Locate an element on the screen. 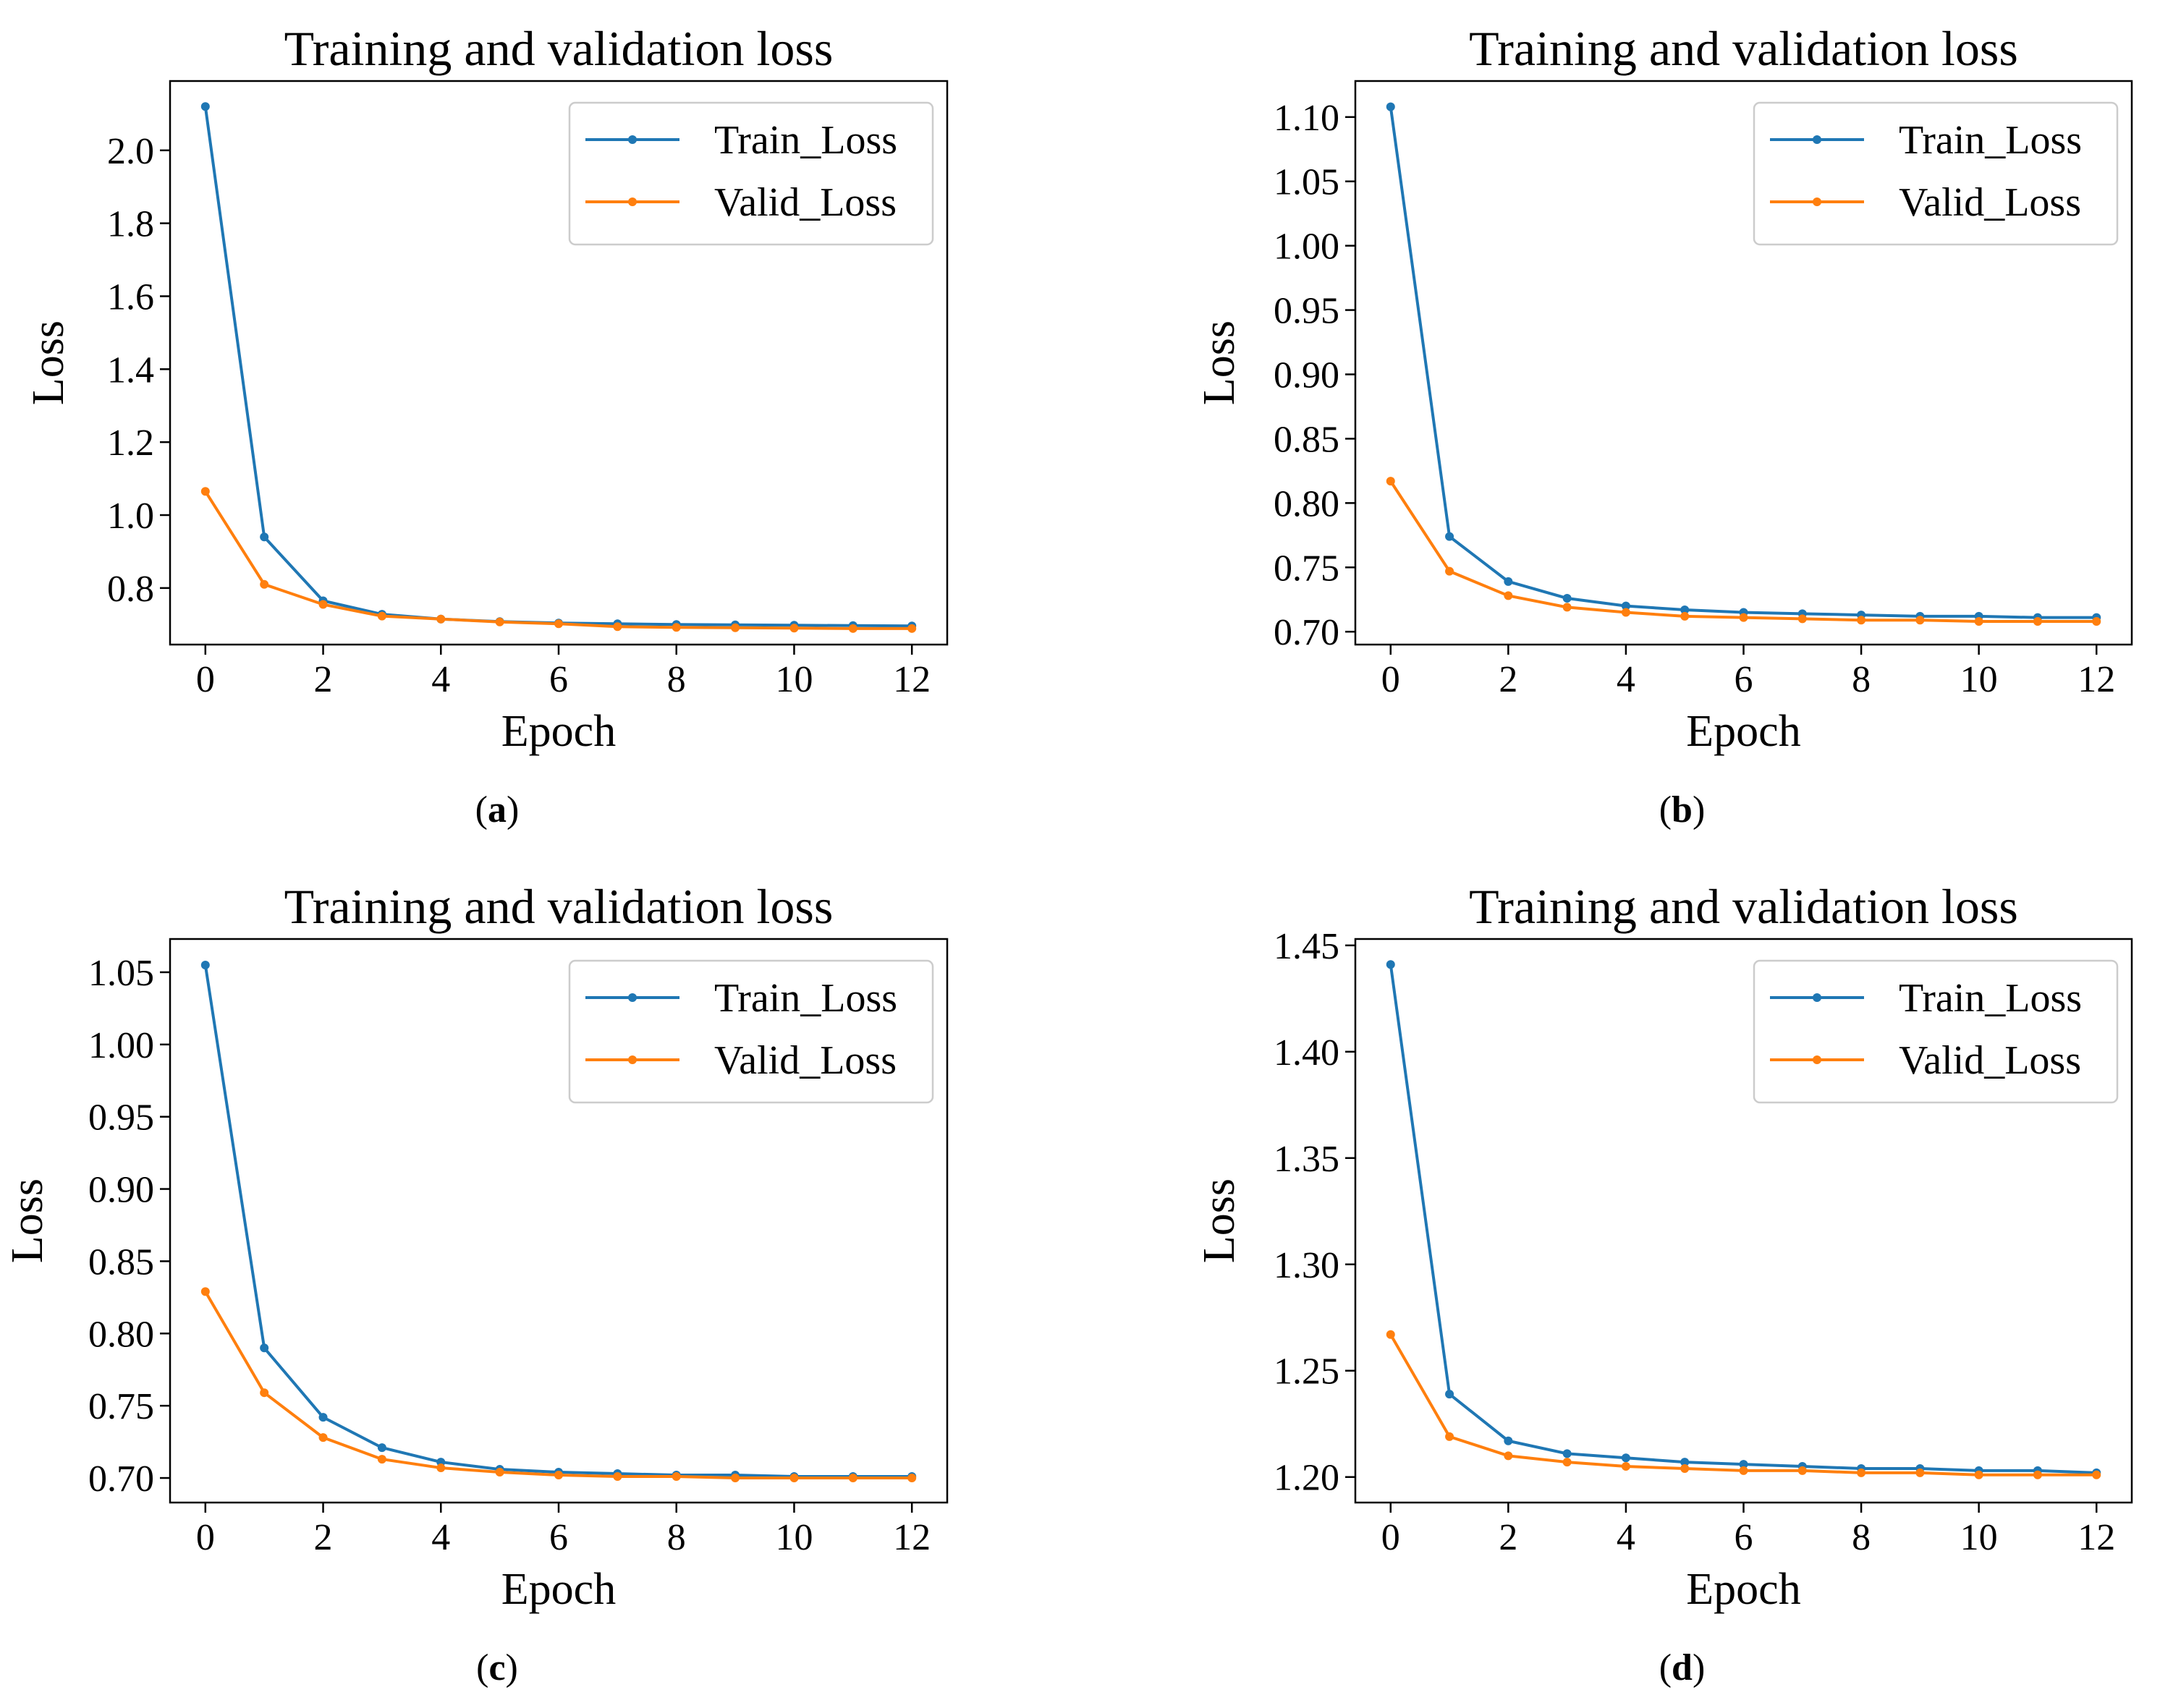  y-tick-label: 1.40 is located at coordinates (1306, 1053).